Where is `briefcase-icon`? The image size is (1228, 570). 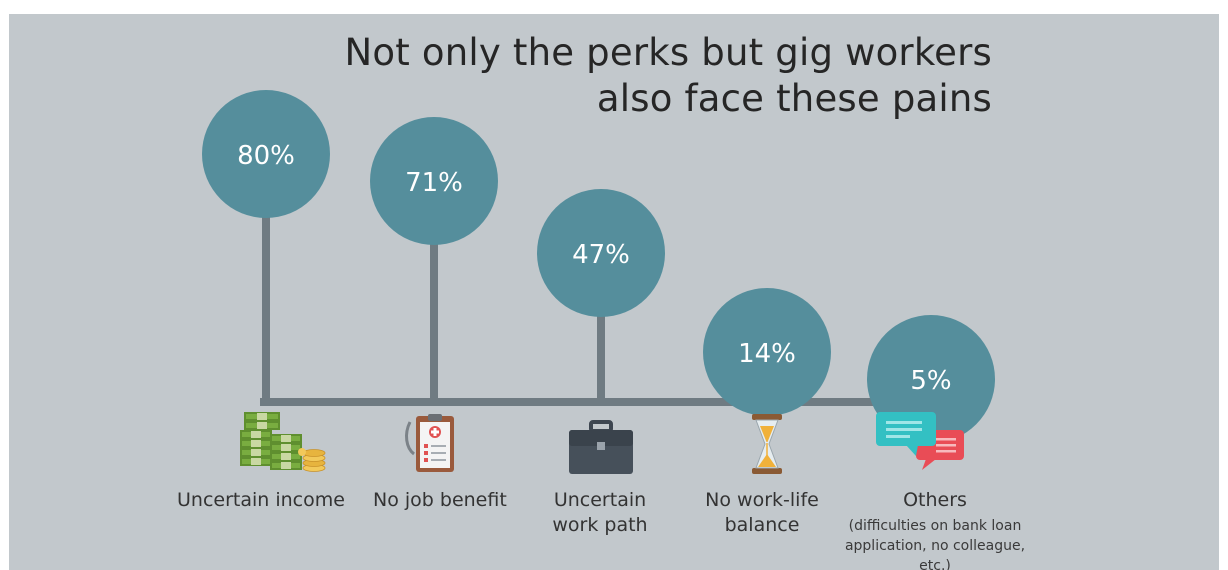
briefcase-icon is located at coordinates (601, 447).